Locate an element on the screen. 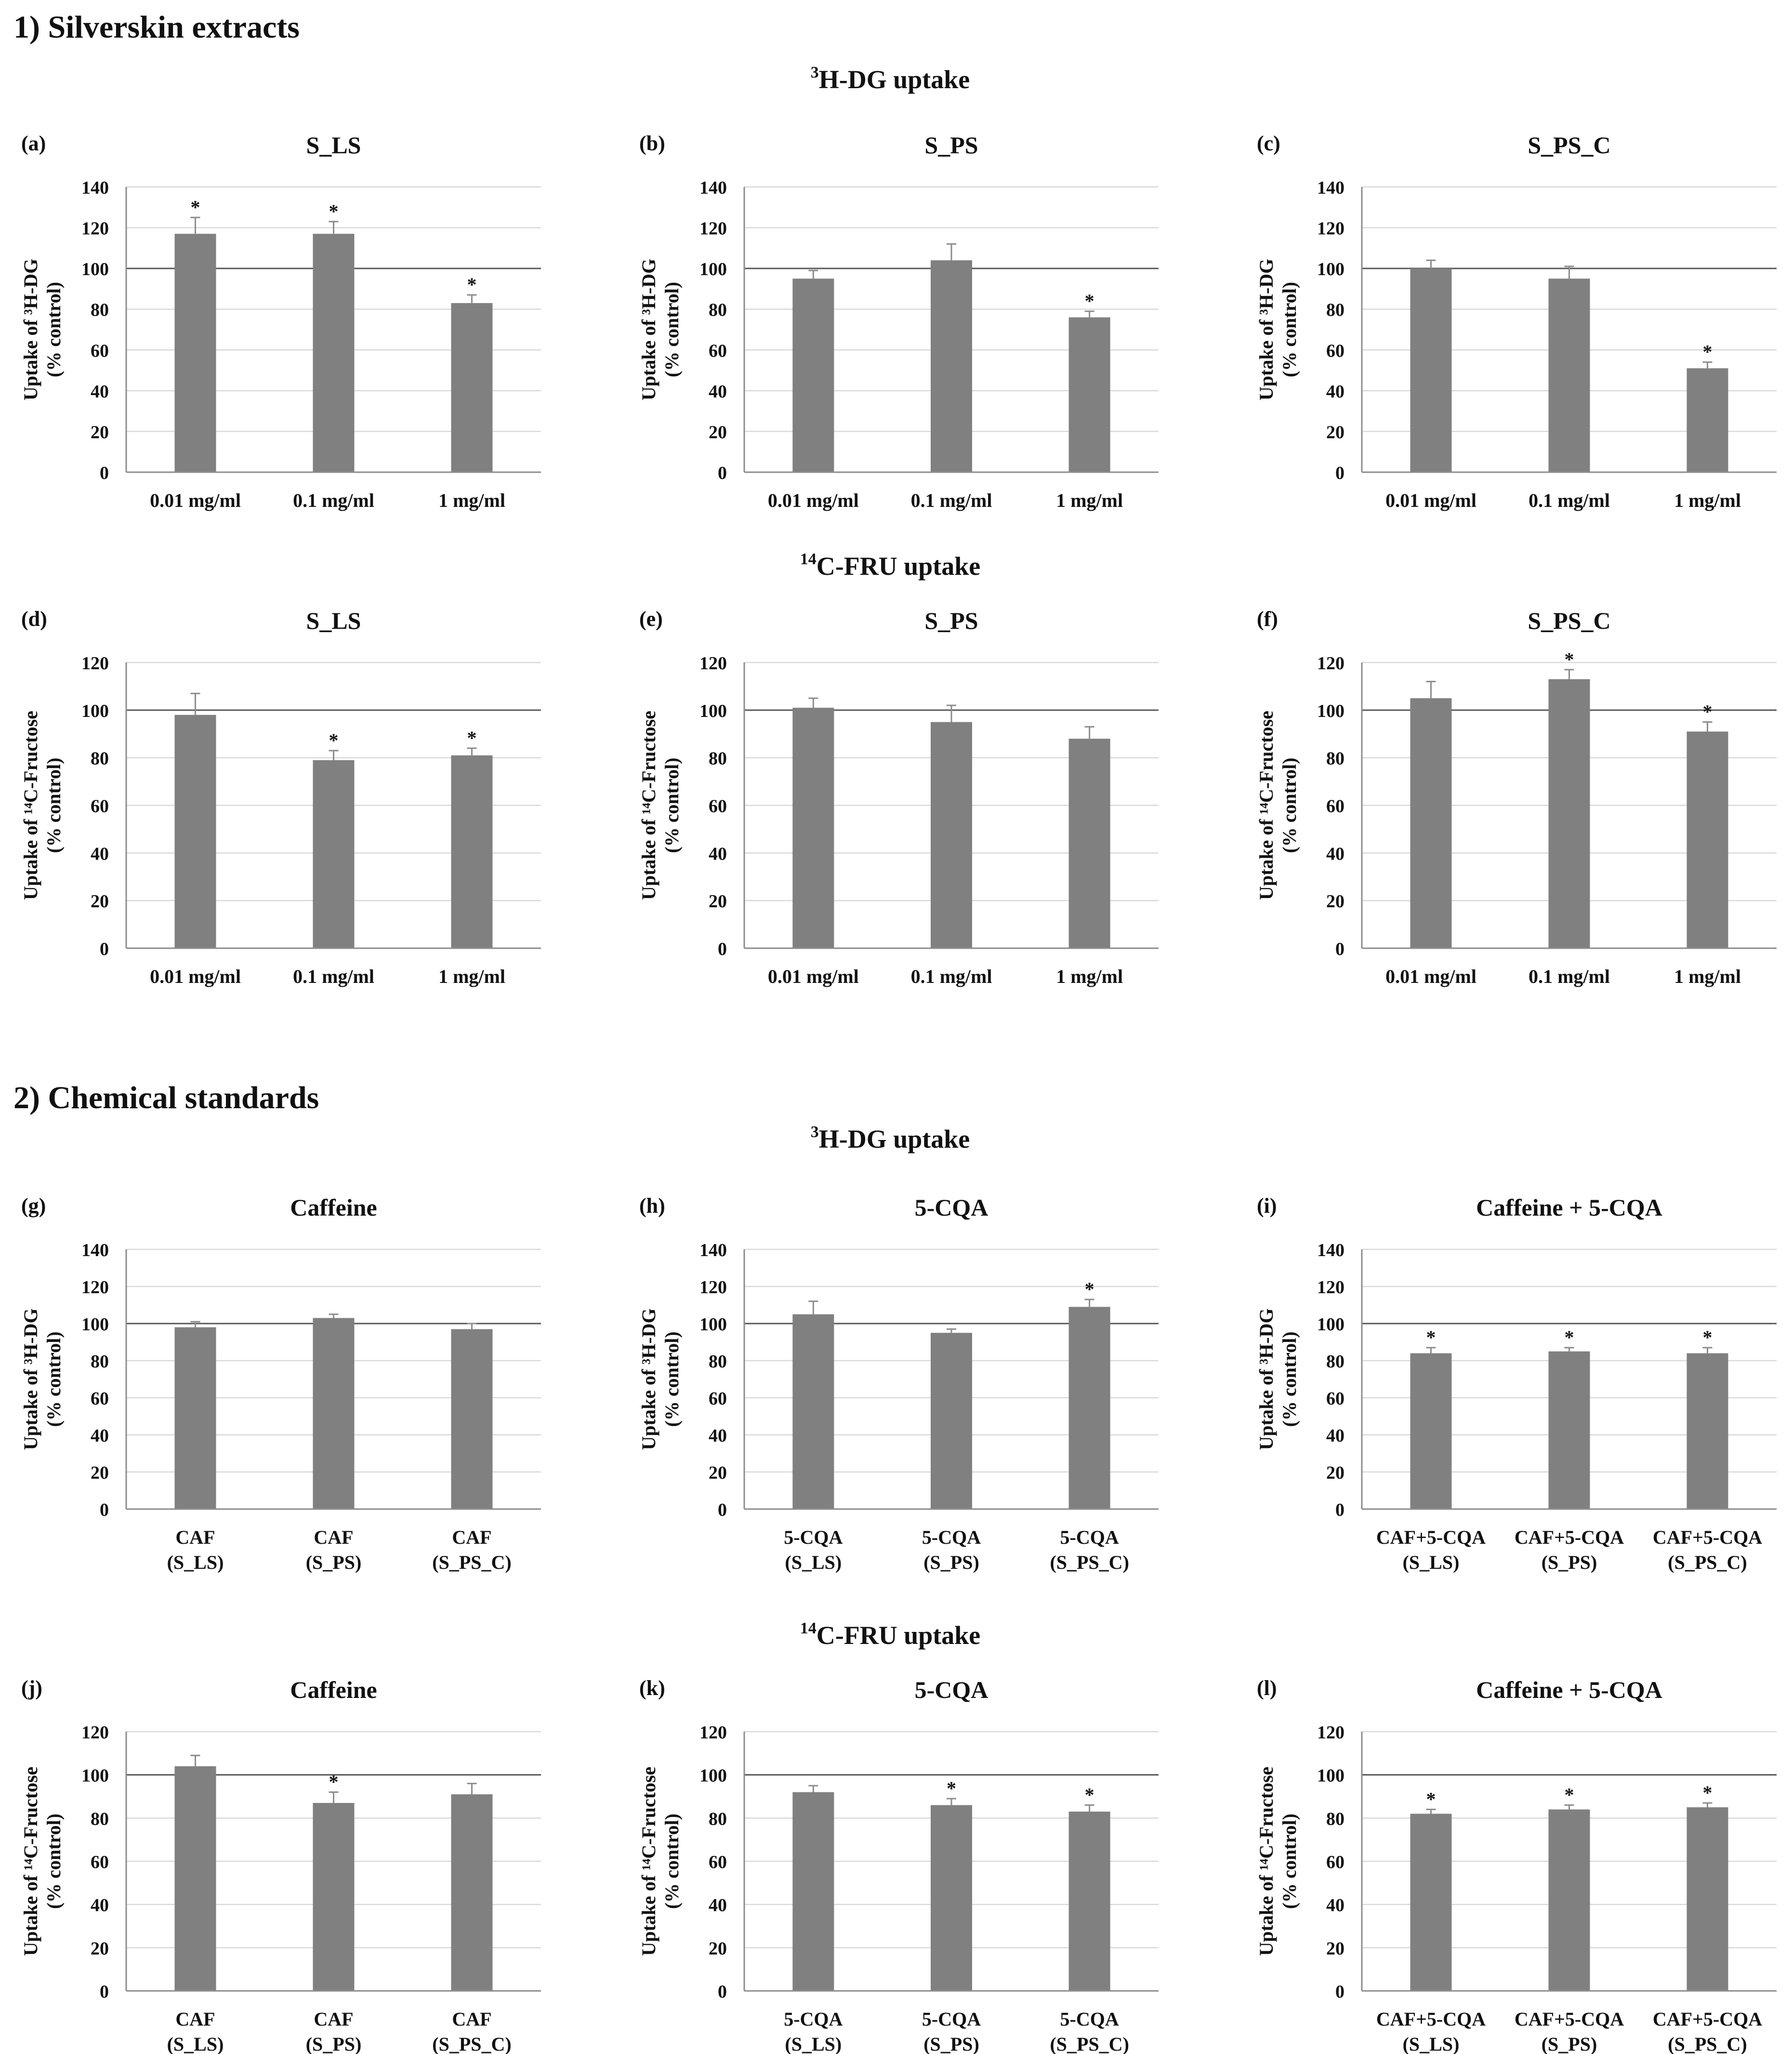  panel-title: 5-CQA is located at coordinates (952, 1207).